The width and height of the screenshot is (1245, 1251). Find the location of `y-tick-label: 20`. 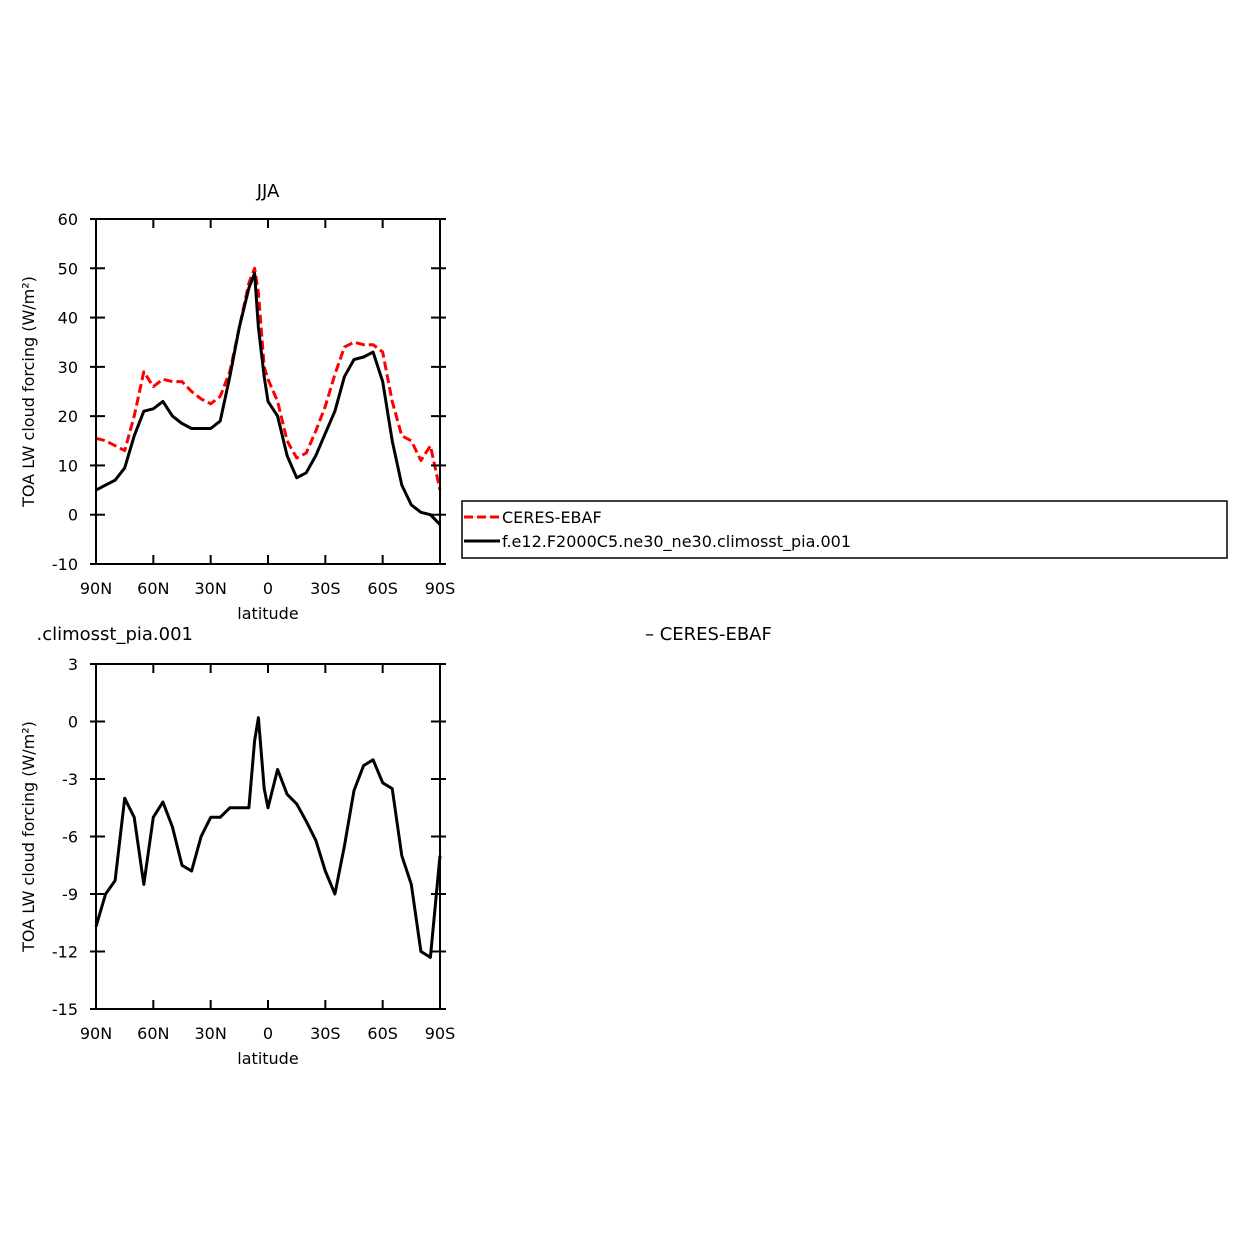

y-tick-label: 20 is located at coordinates (68, 416).